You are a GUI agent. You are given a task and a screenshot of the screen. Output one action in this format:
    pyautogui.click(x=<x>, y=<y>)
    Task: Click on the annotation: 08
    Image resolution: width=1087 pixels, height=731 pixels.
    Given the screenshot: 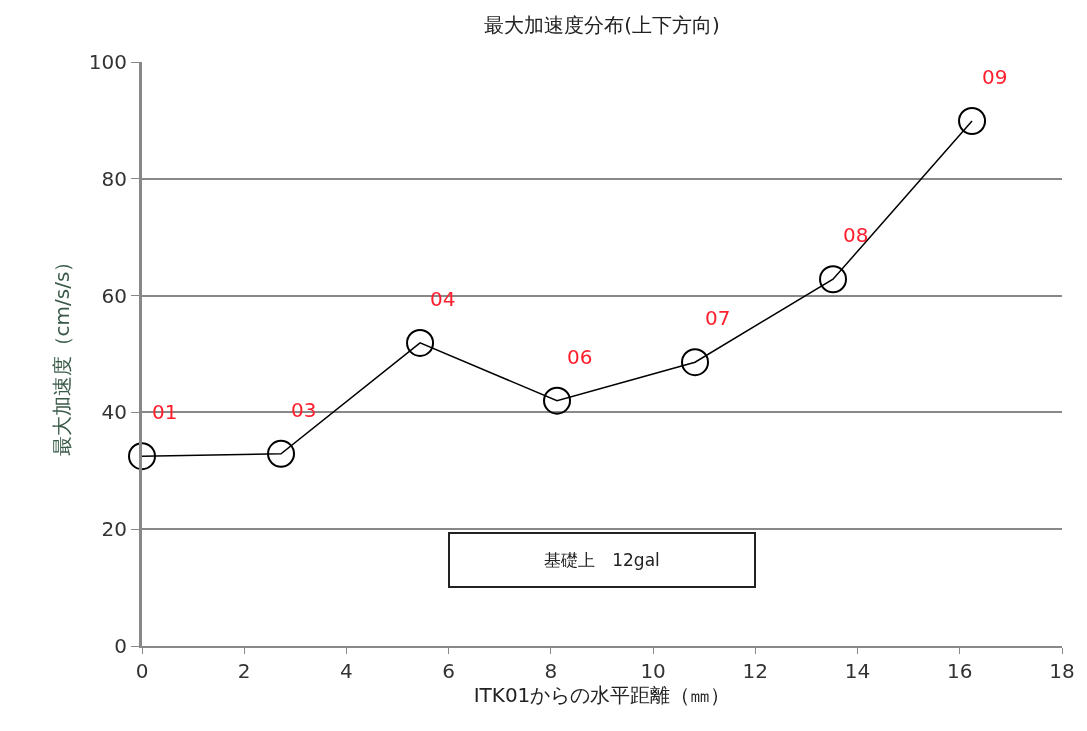 What is the action you would take?
    pyautogui.click(x=856, y=235)
    